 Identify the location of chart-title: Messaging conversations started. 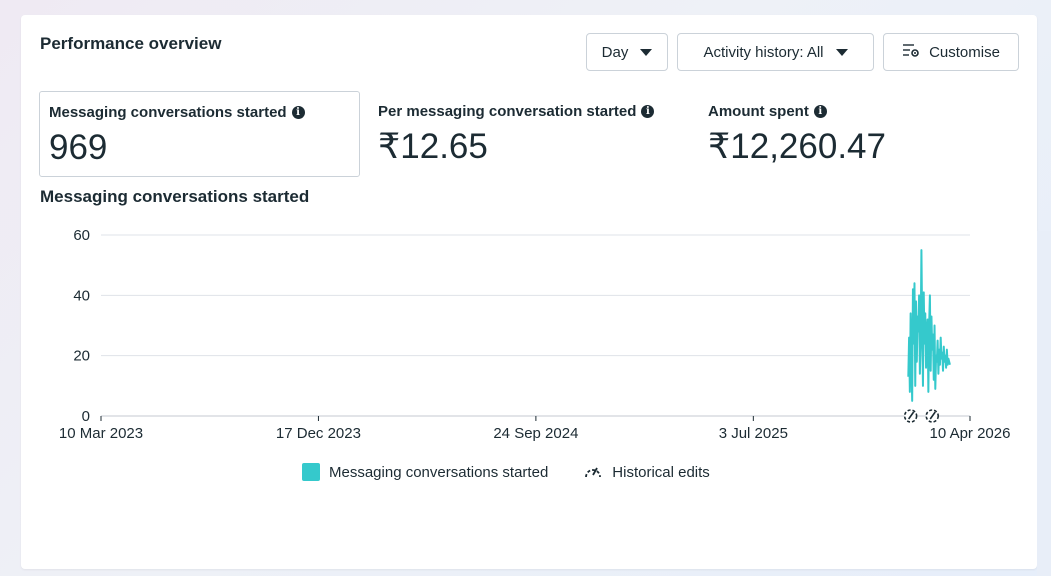
(175, 196).